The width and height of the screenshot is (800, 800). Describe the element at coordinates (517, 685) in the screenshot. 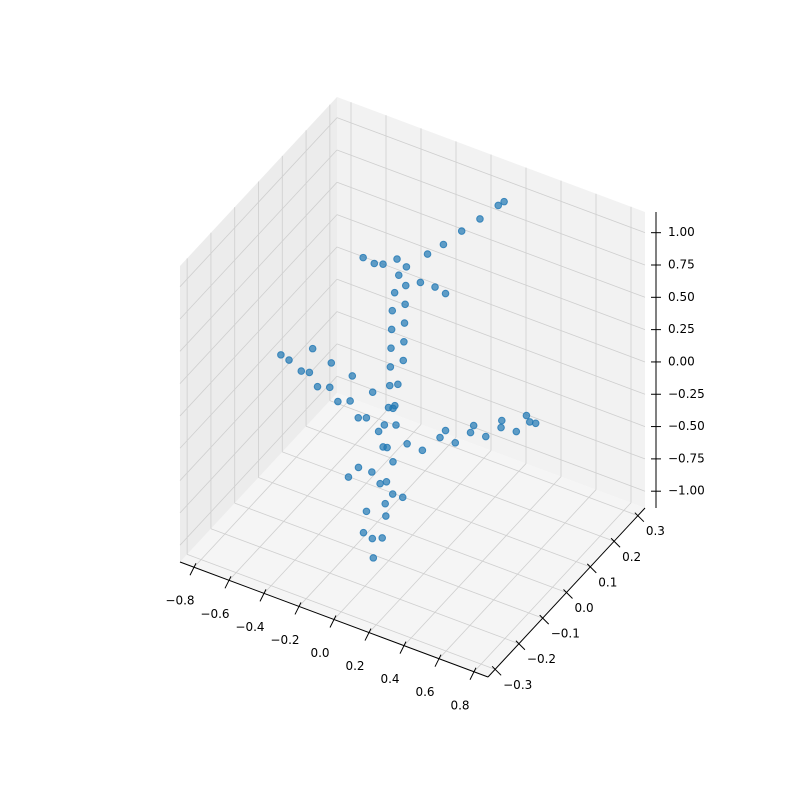

I see `y-tick-label: −0.3` at that location.